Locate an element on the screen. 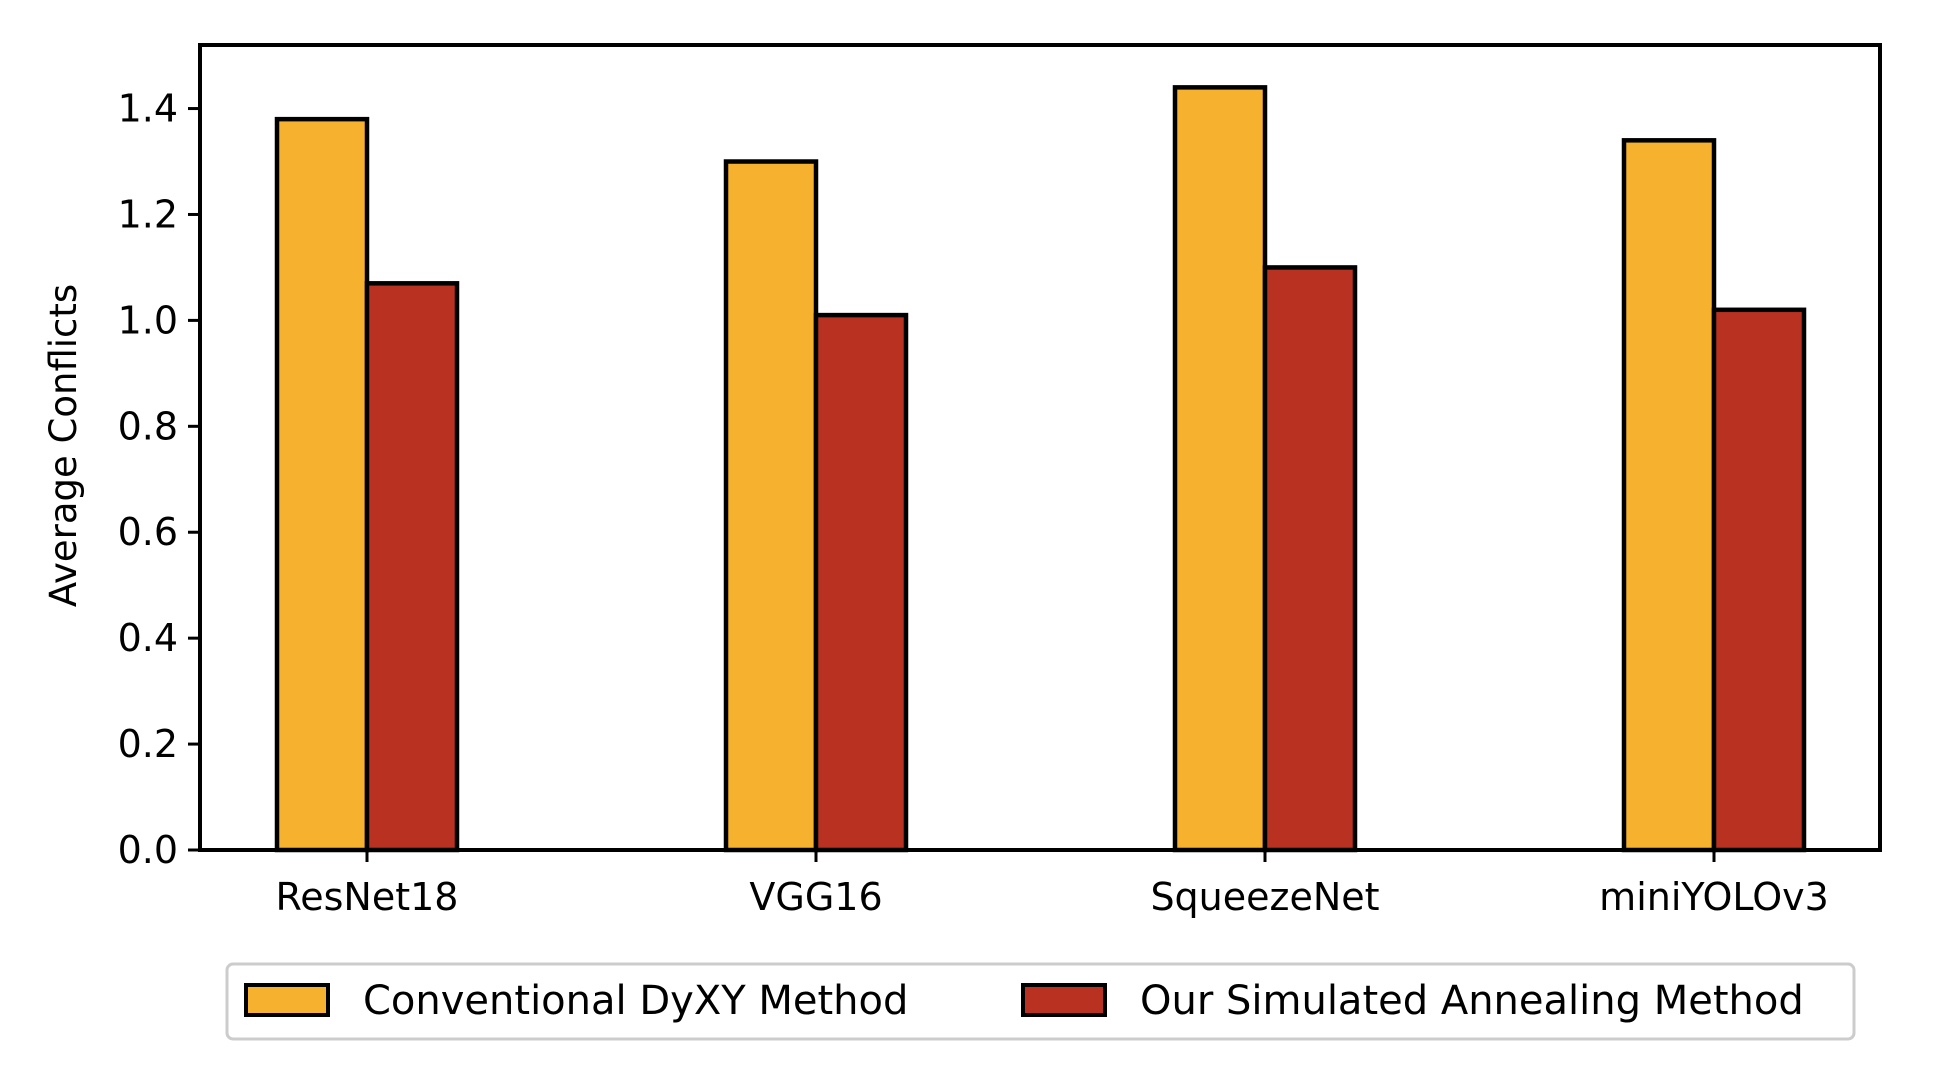 Image resolution: width=1950 pixels, height=1080 pixels. y-tick-label: 0.8 is located at coordinates (148, 426).